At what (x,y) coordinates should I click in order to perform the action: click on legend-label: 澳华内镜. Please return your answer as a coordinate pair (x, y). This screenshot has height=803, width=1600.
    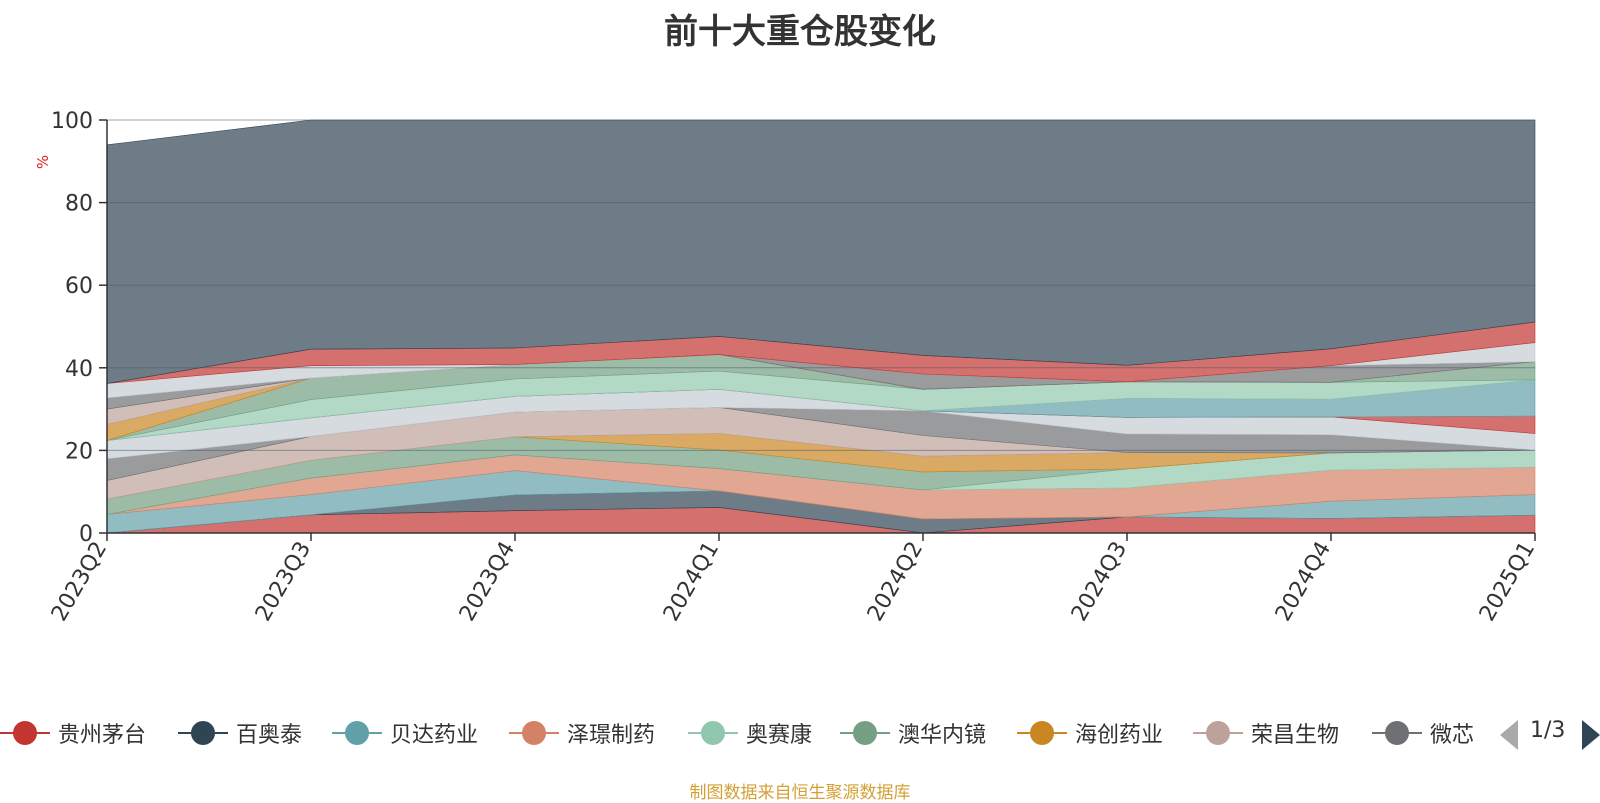
    Looking at the image, I should click on (942, 735).